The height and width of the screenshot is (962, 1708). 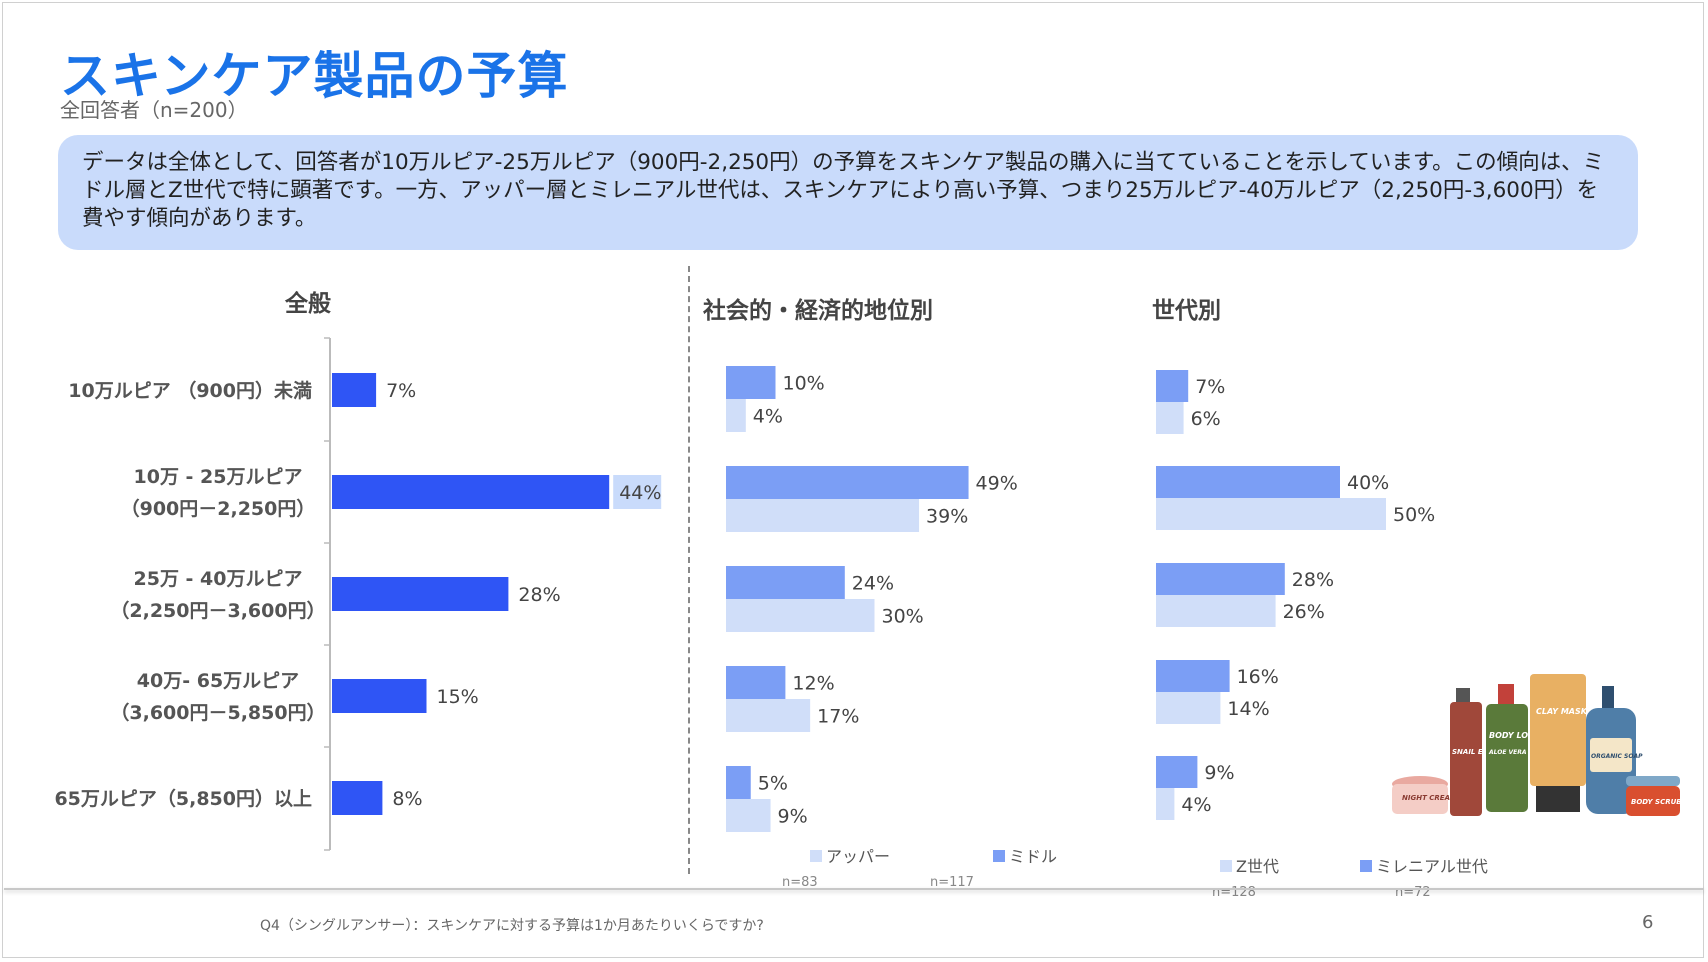 I want to click on ses-value-label: 4%, so click(x=768, y=417).